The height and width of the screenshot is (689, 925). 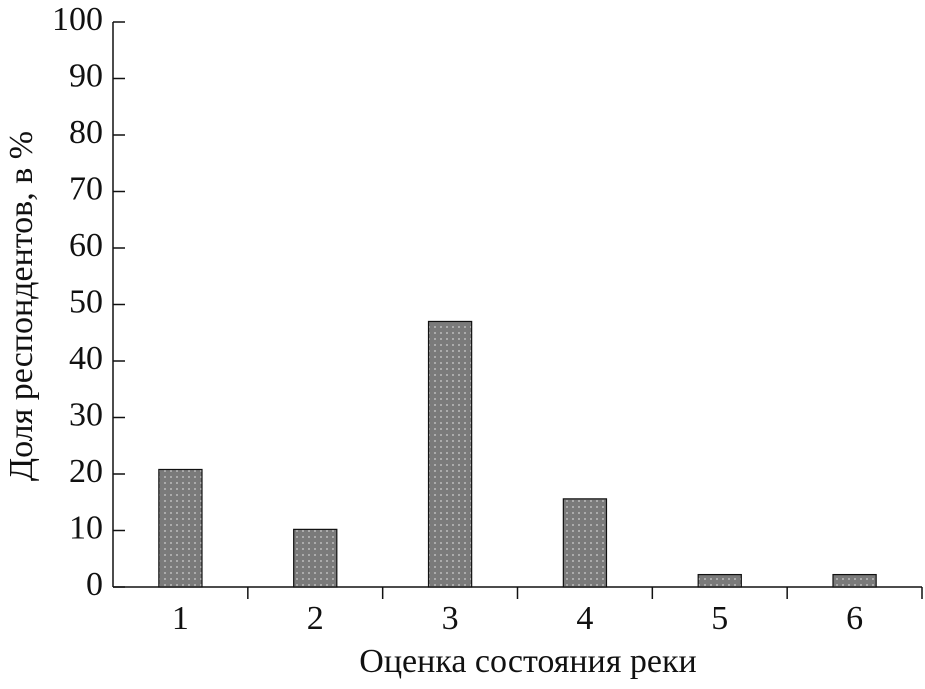 What do you see at coordinates (86, 245) in the screenshot?
I see `y-tick-label: 60` at bounding box center [86, 245].